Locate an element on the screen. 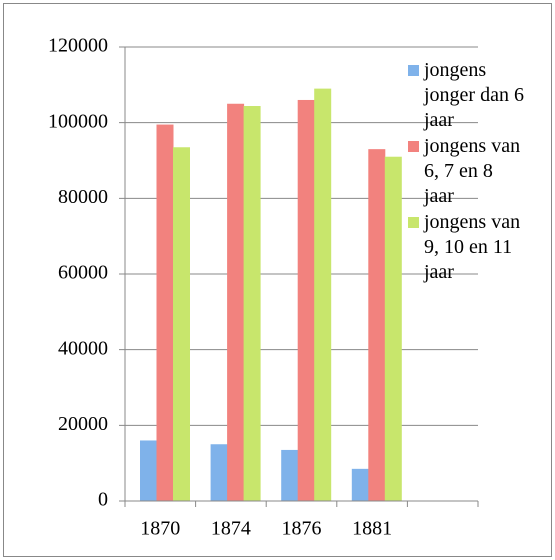 The height and width of the screenshot is (560, 555). y-tick-label: 0 is located at coordinates (103, 500).